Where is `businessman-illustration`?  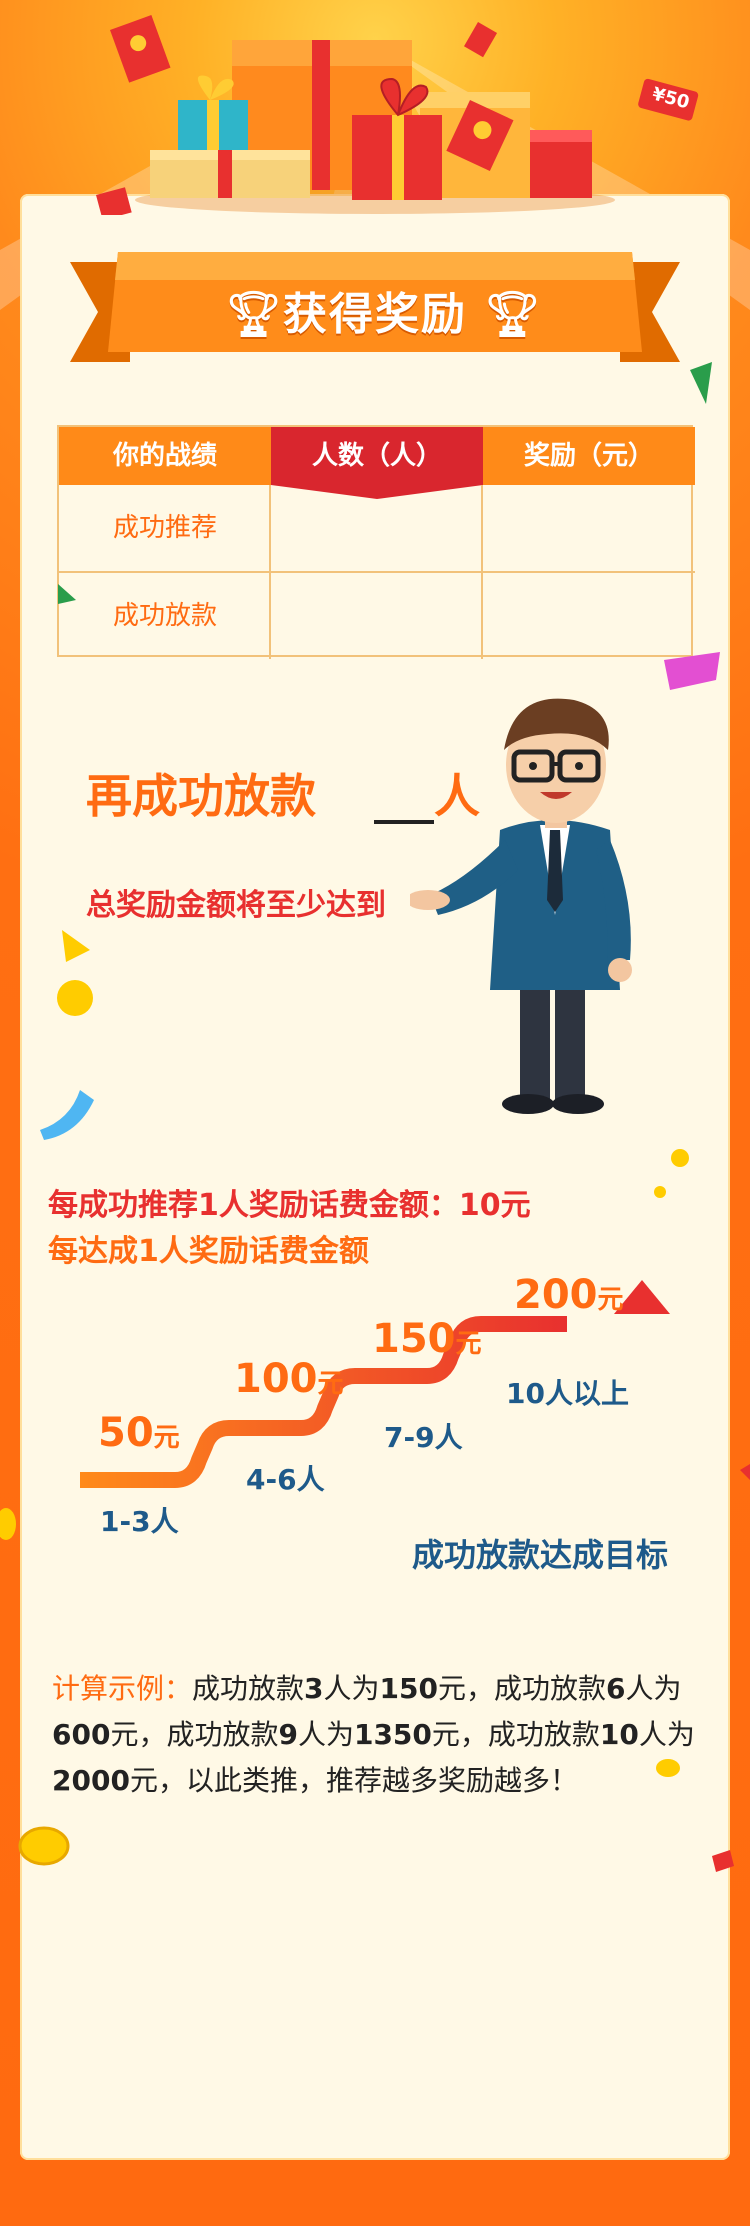 businessman-illustration is located at coordinates (521, 906).